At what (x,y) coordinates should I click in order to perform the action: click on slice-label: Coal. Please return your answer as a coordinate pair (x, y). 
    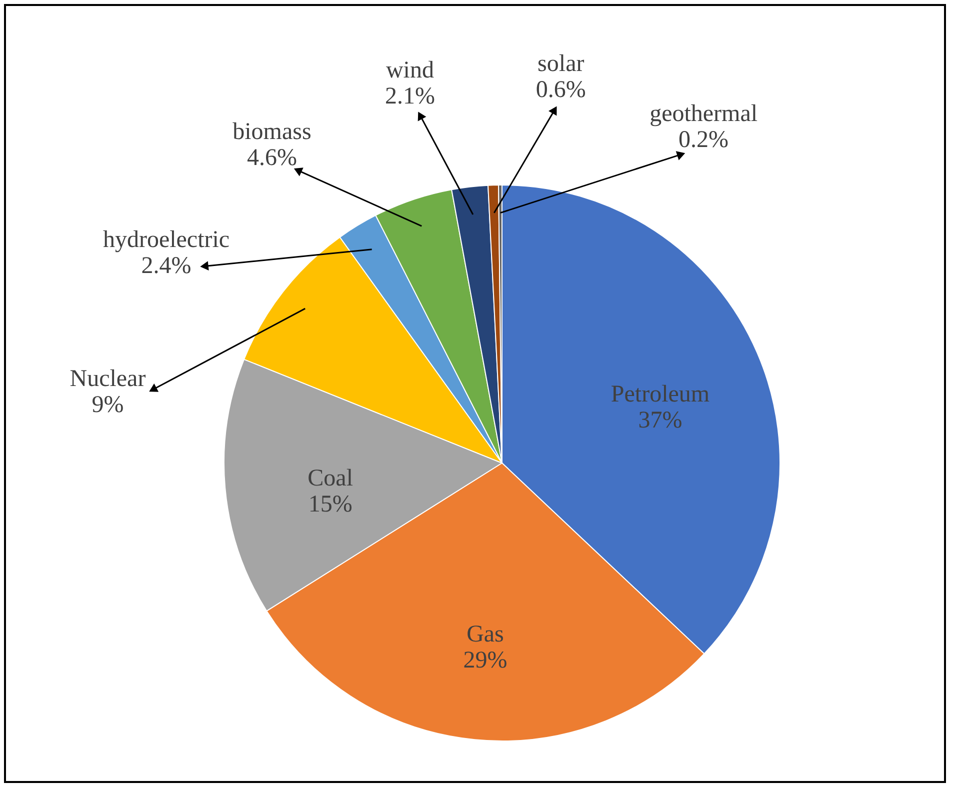
    Looking at the image, I should click on (331, 478).